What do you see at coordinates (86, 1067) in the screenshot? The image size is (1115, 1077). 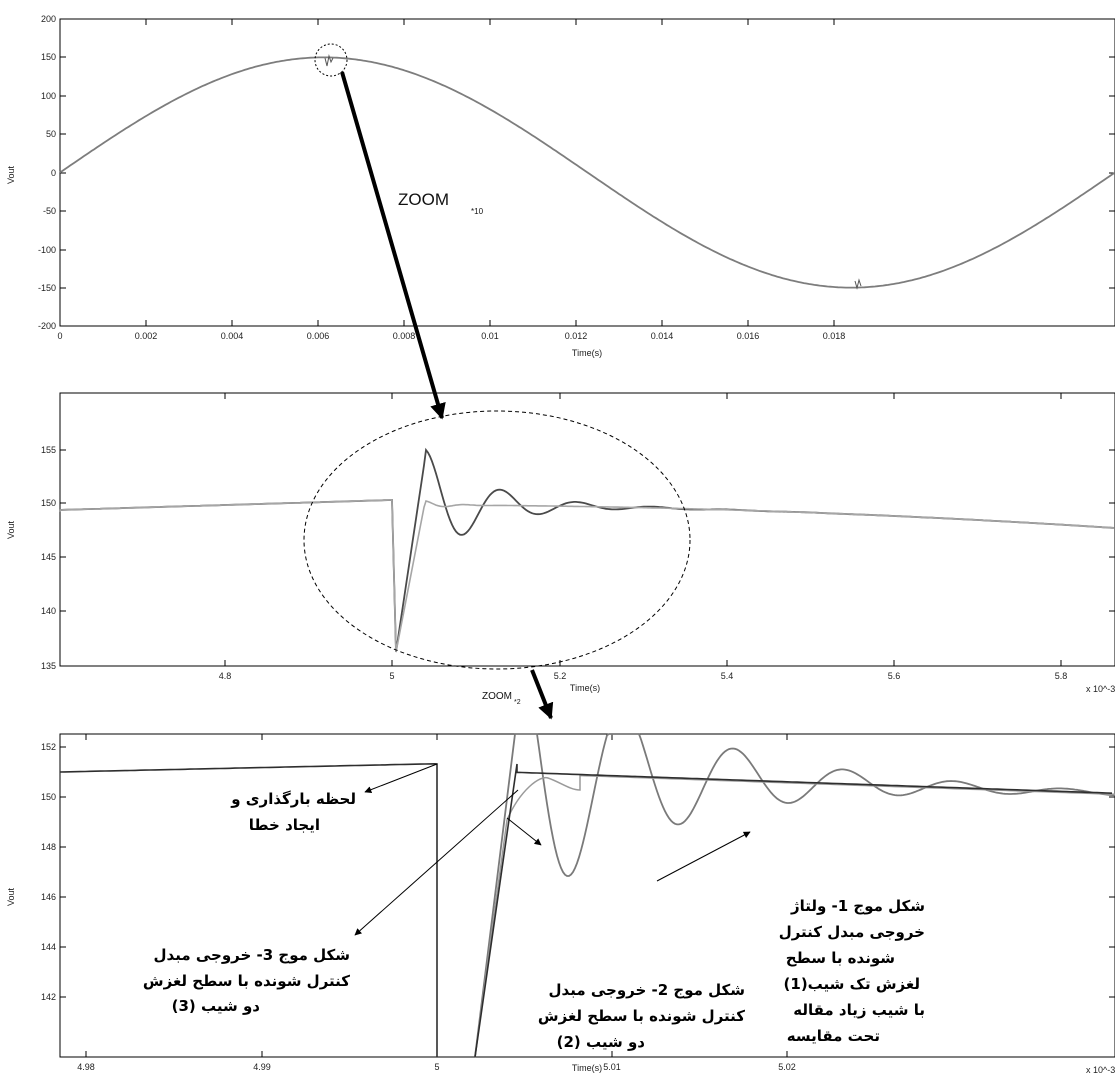 I see `x-tick-label: 4.98` at bounding box center [86, 1067].